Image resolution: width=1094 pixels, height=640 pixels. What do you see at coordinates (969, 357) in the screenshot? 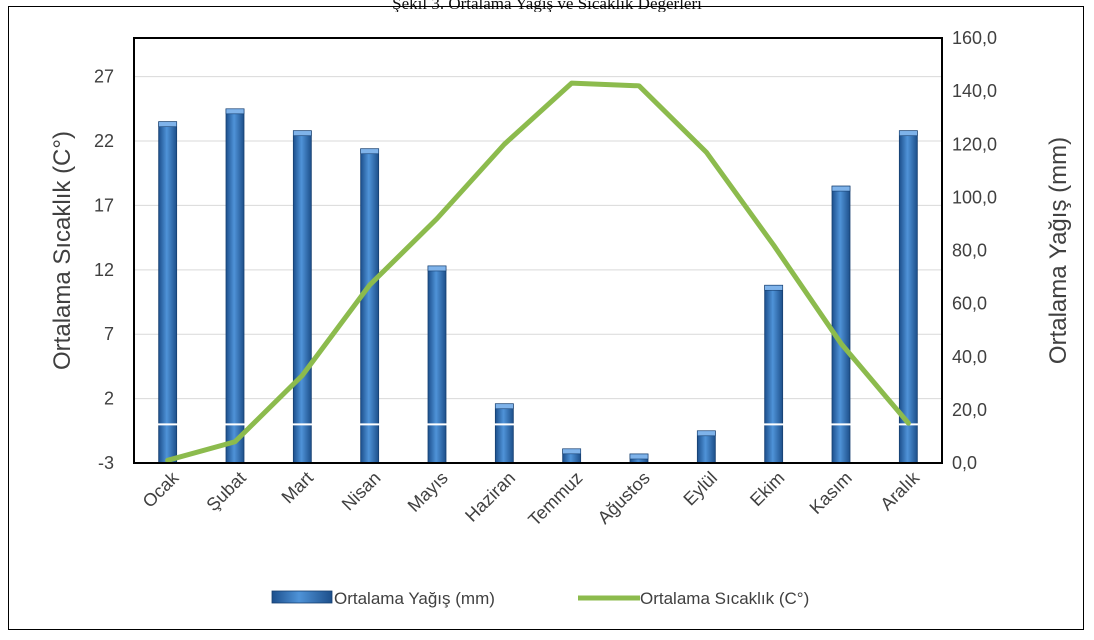
I see `right-tick-label: 40,0` at bounding box center [969, 357].